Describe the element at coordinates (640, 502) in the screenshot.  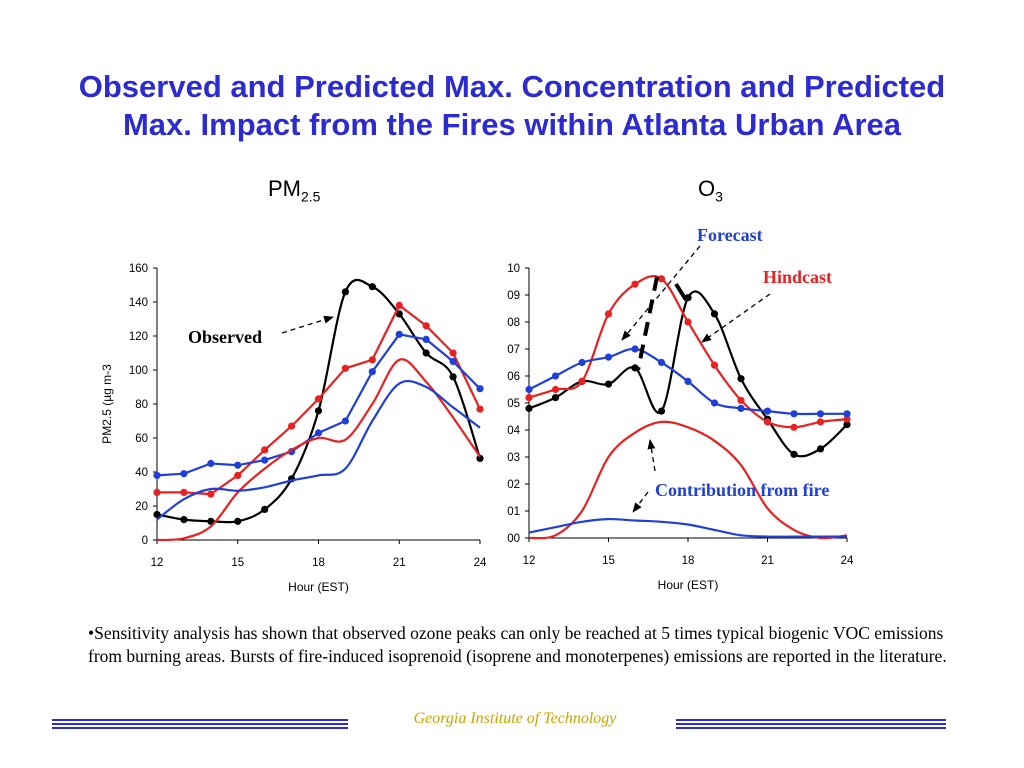
I see `fire-arrow-lower` at that location.